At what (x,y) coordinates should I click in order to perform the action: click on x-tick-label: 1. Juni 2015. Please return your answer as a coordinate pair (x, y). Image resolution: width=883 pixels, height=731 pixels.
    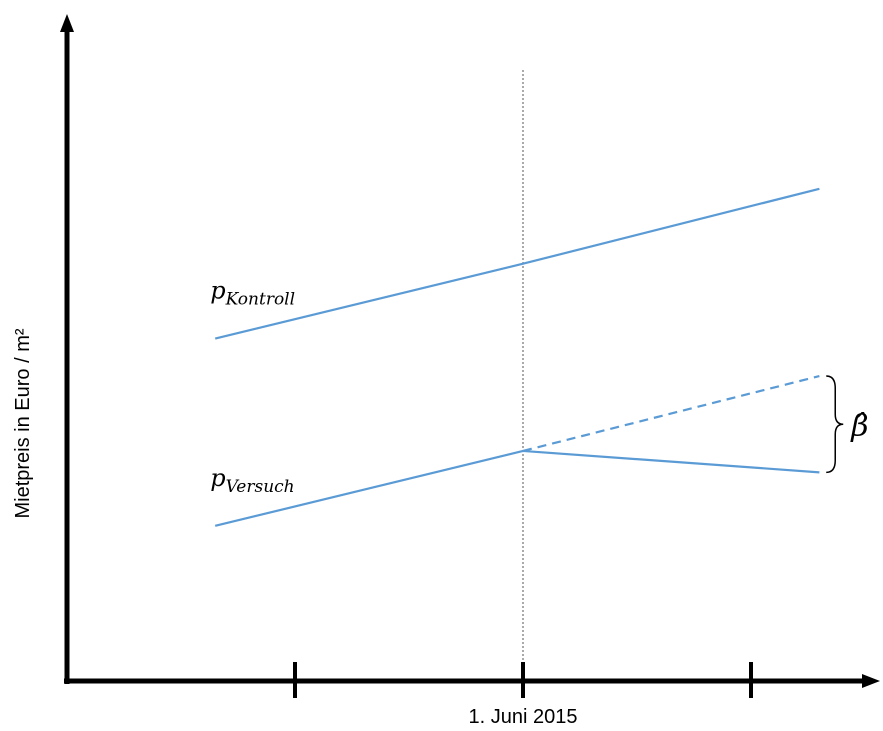
    Looking at the image, I should click on (523, 717).